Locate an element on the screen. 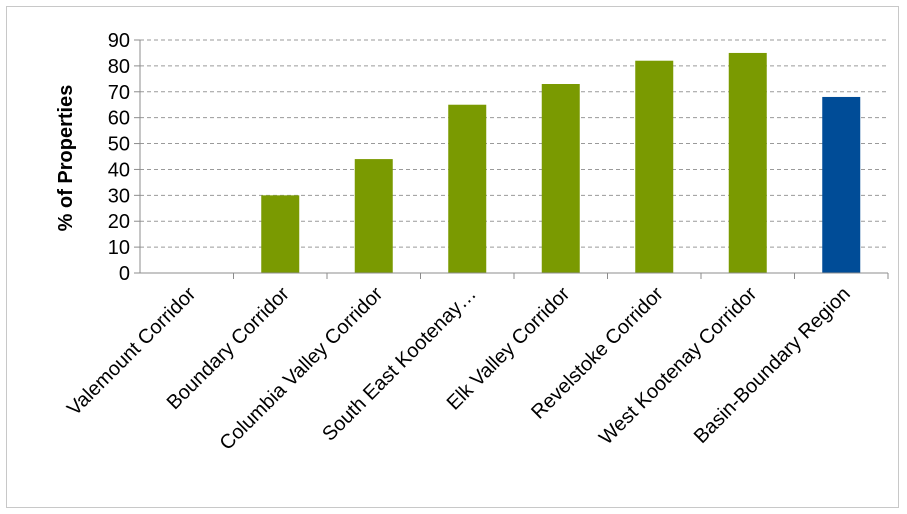 The width and height of the screenshot is (907, 514). y-tick-label: 70 is located at coordinates (119, 93).